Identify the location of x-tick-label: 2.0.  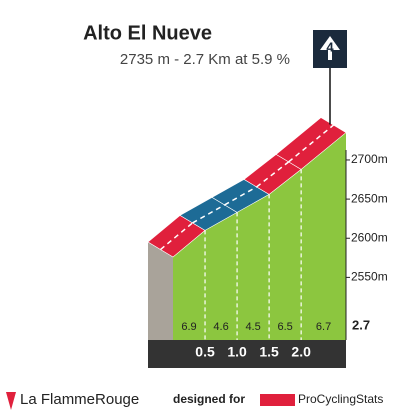
(301, 352).